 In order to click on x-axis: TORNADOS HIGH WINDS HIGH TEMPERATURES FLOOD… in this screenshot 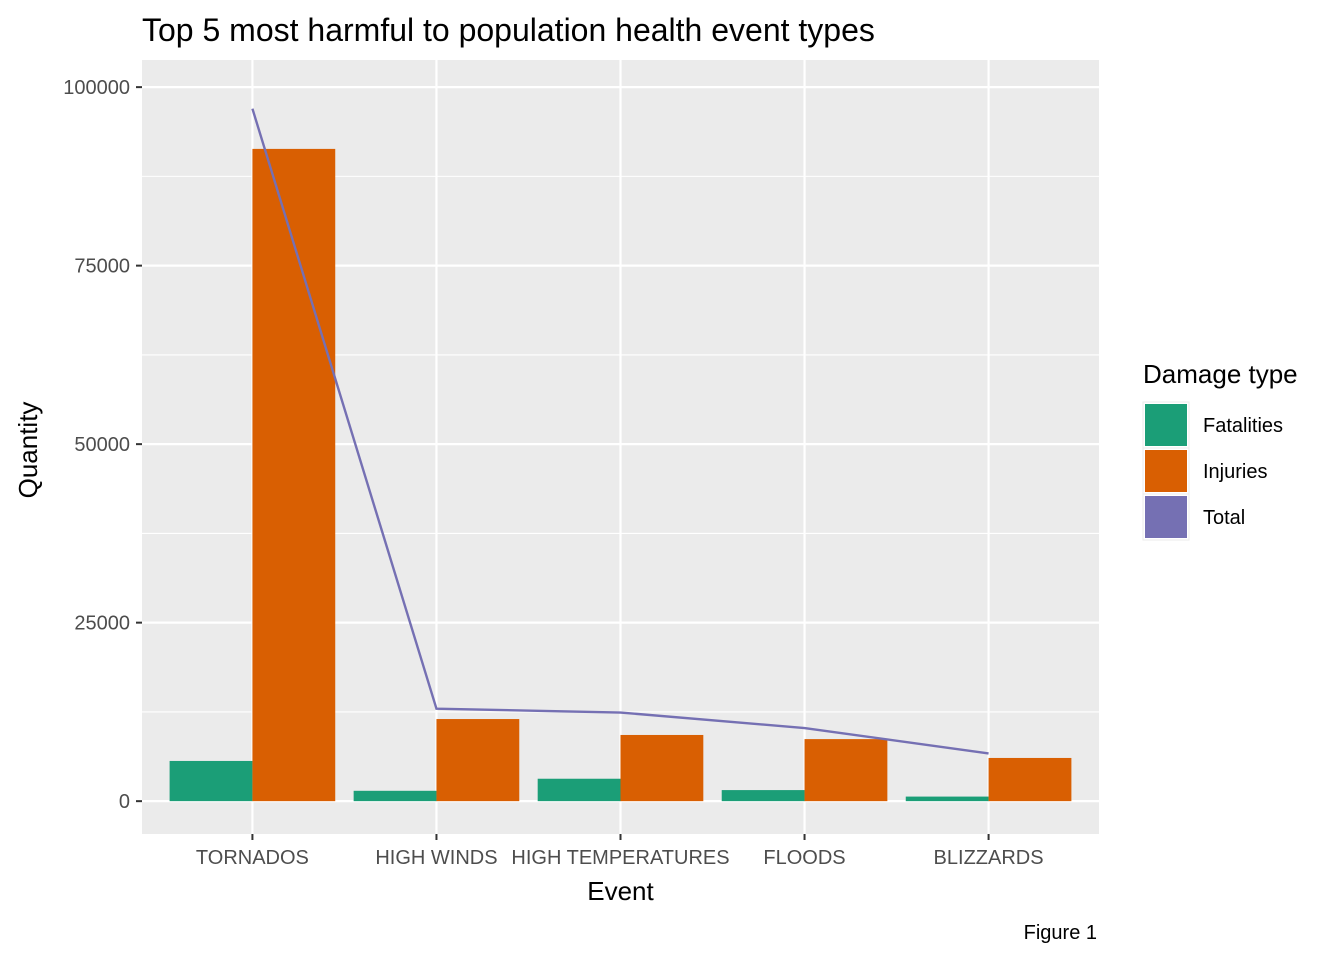, I will do `click(620, 851)`.